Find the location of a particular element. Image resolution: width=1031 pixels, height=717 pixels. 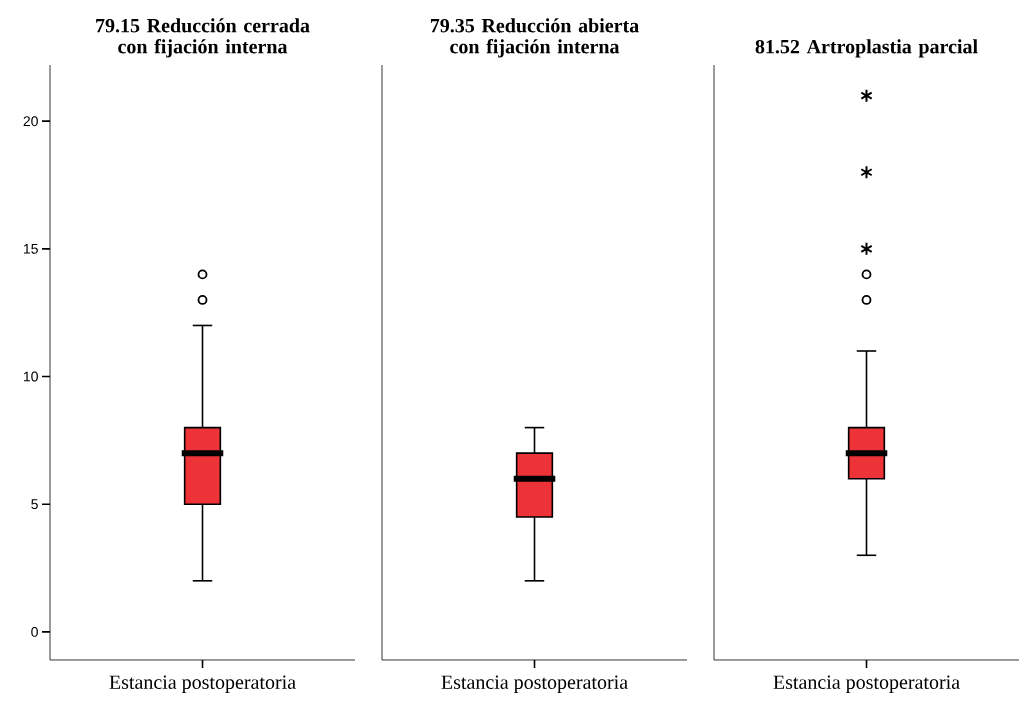

chart-title: 79.35 Reducción abierta con fijación interna is located at coordinates (534, 38).